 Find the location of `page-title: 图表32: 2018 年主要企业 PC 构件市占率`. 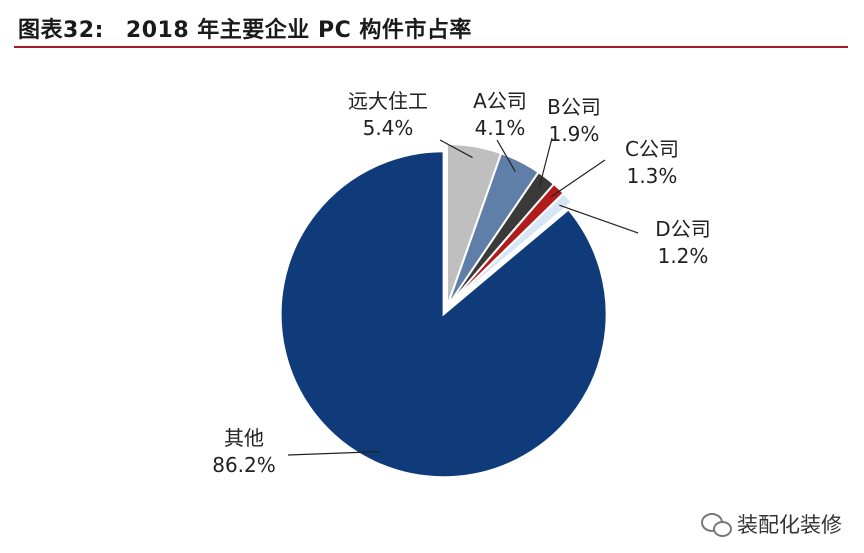

page-title: 图表32: 2018 年主要企业 PC 构件市占率 is located at coordinates (245, 28).